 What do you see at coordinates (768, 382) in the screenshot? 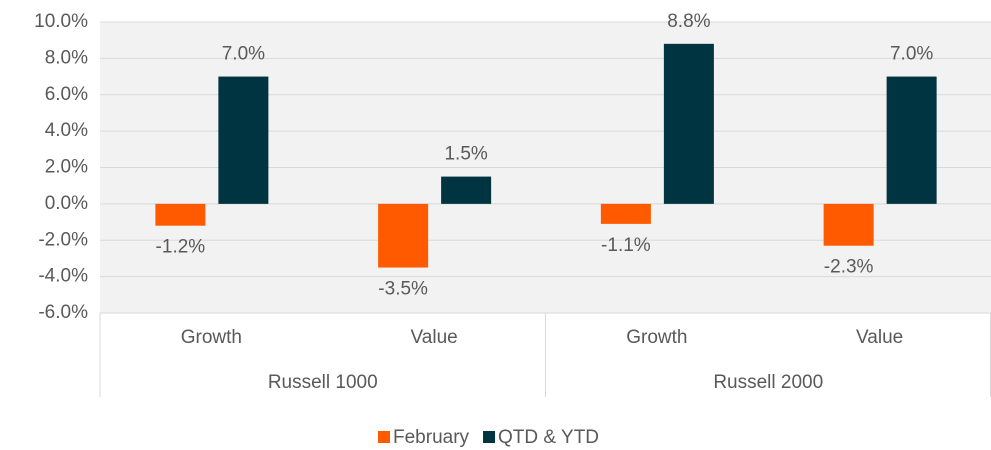
I see `group-label: Russell 2000` at bounding box center [768, 382].